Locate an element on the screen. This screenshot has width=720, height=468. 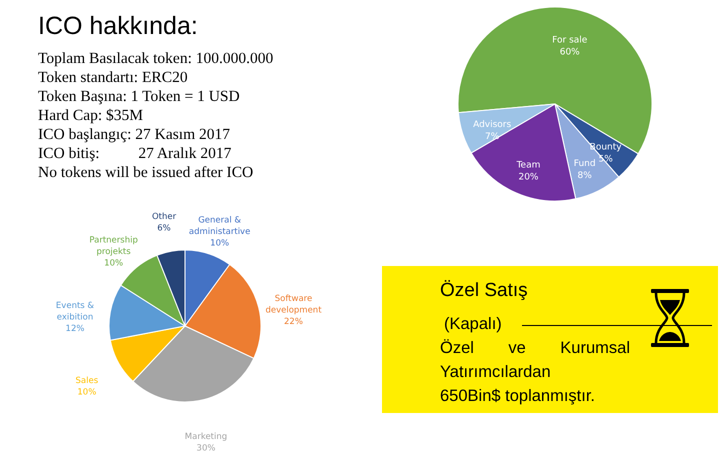
text: Hard Cap: $35M is located at coordinates (91, 115).